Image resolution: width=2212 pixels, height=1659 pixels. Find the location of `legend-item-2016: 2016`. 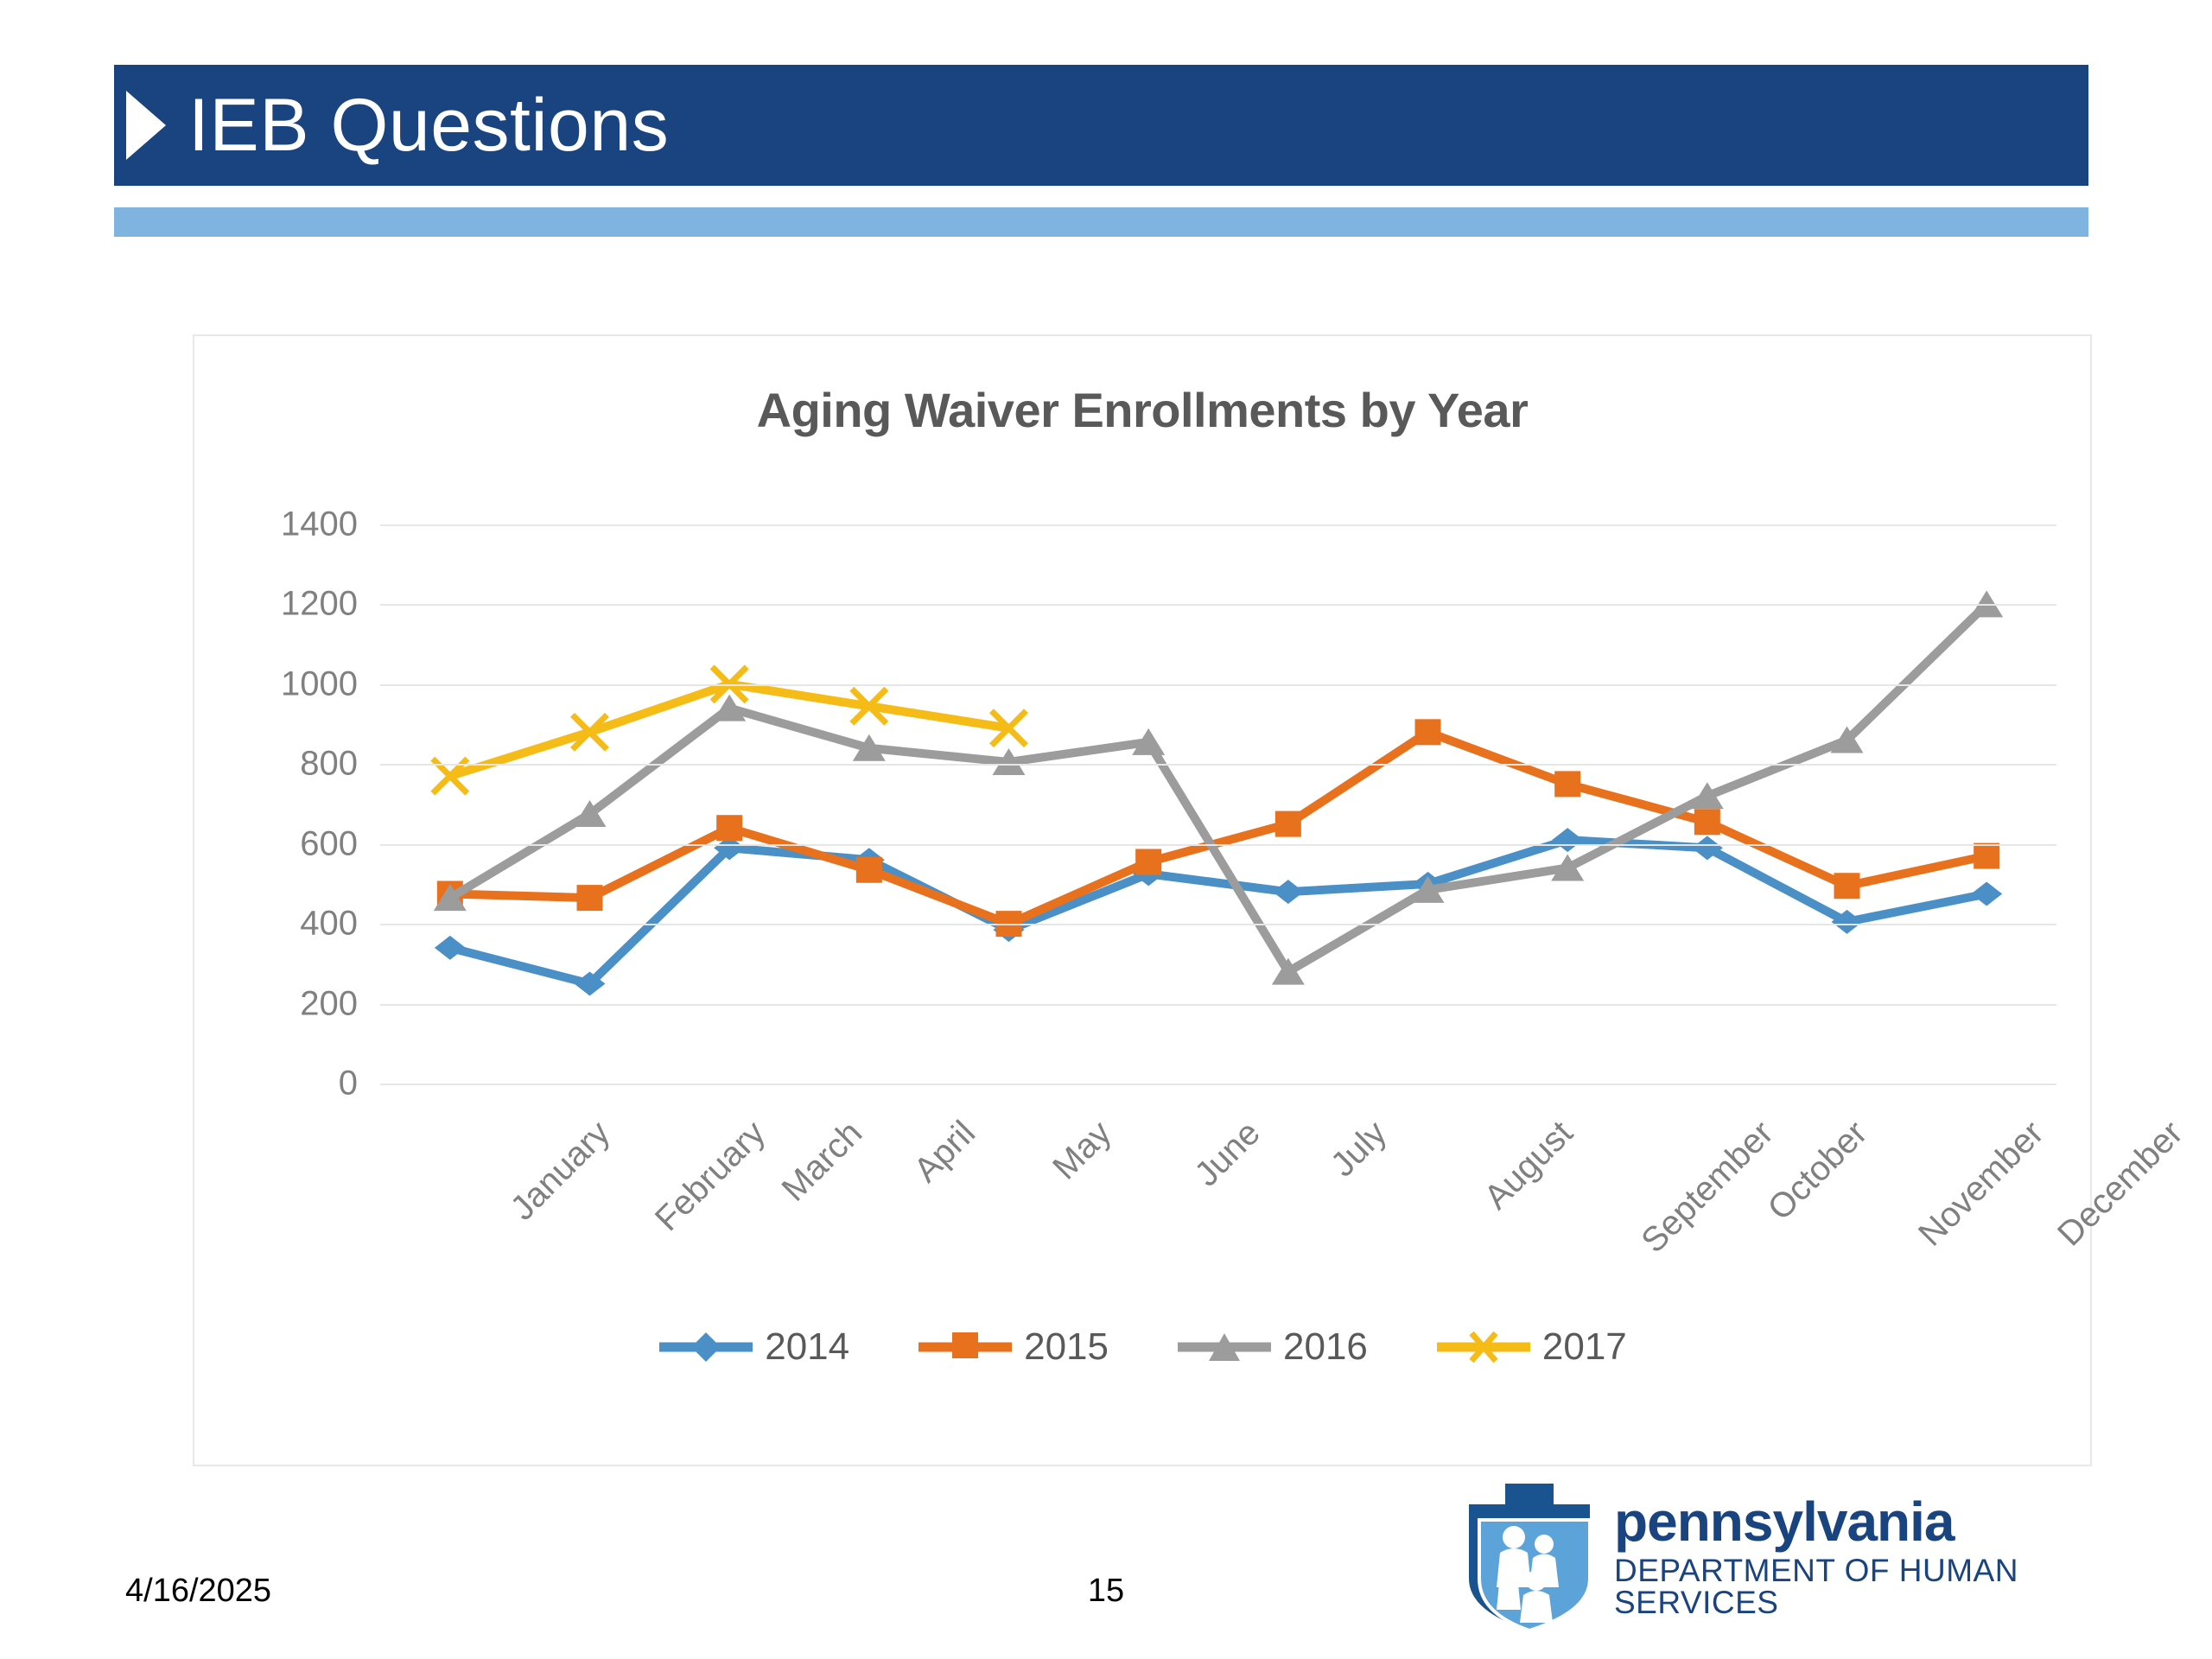

legend-item-2016: 2016 is located at coordinates (1272, 1347).